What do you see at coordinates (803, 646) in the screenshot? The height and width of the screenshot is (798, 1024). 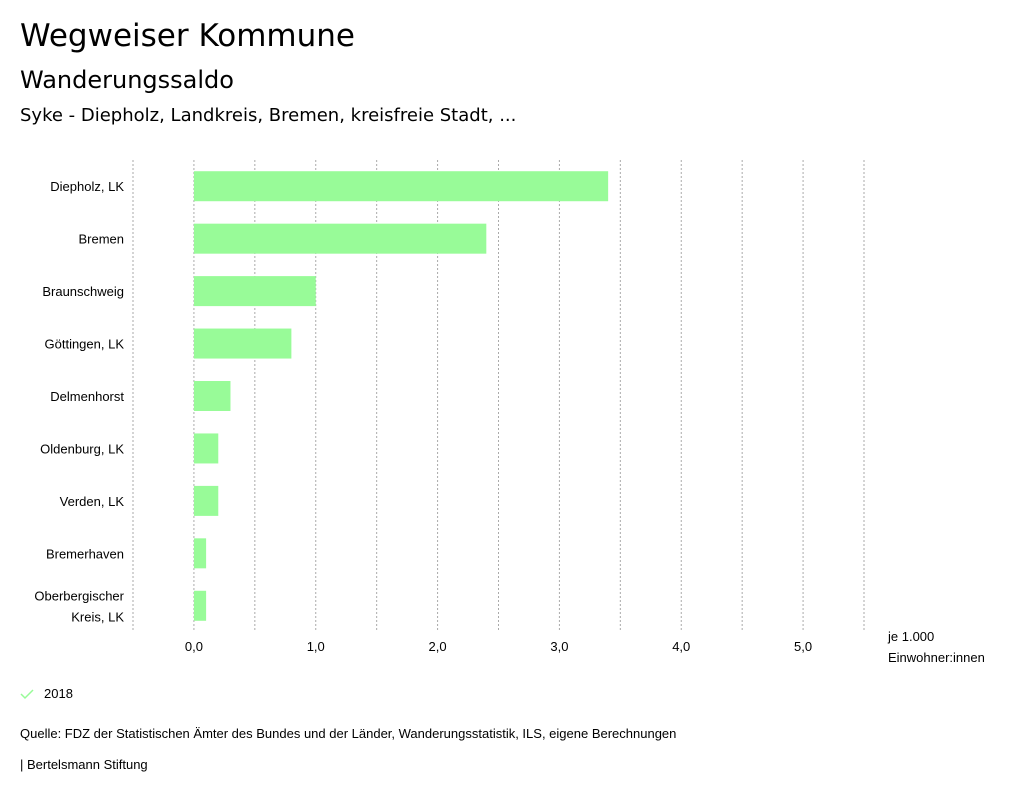 I see `x-tick-label: 5,0` at bounding box center [803, 646].